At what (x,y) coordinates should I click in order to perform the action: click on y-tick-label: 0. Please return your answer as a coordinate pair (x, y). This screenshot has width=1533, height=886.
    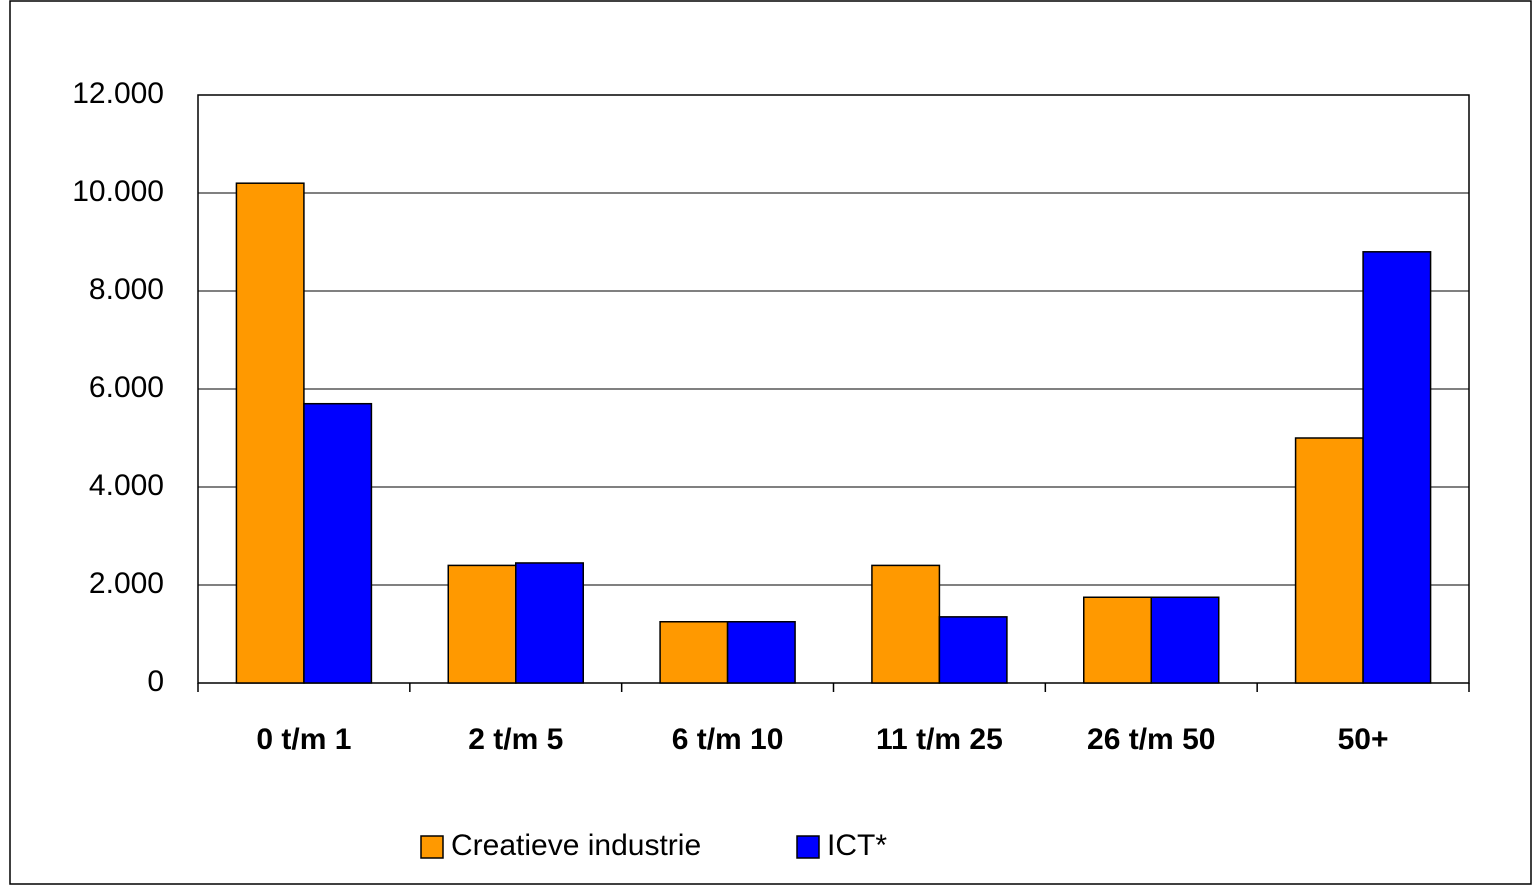
    Looking at the image, I should click on (155, 681).